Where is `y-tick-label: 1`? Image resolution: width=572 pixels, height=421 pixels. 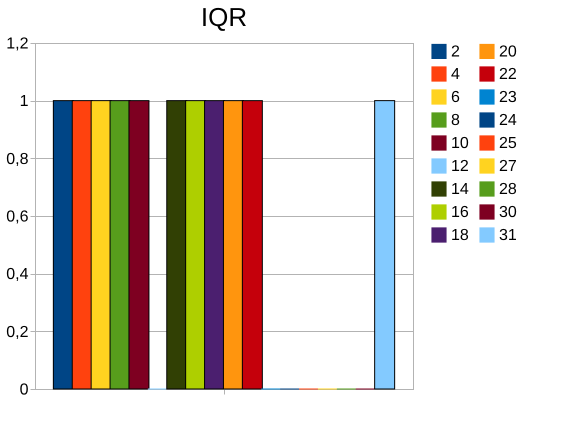
y-tick-label: 1 is located at coordinates (24, 101).